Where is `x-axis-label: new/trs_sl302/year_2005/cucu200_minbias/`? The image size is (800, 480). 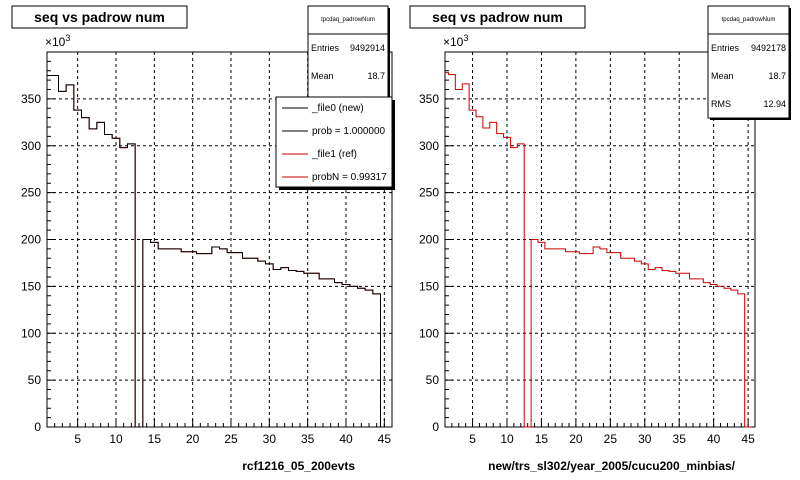 x-axis-label: new/trs_sl302/year_2005/cucu200_minbias/ is located at coordinates (611, 466).